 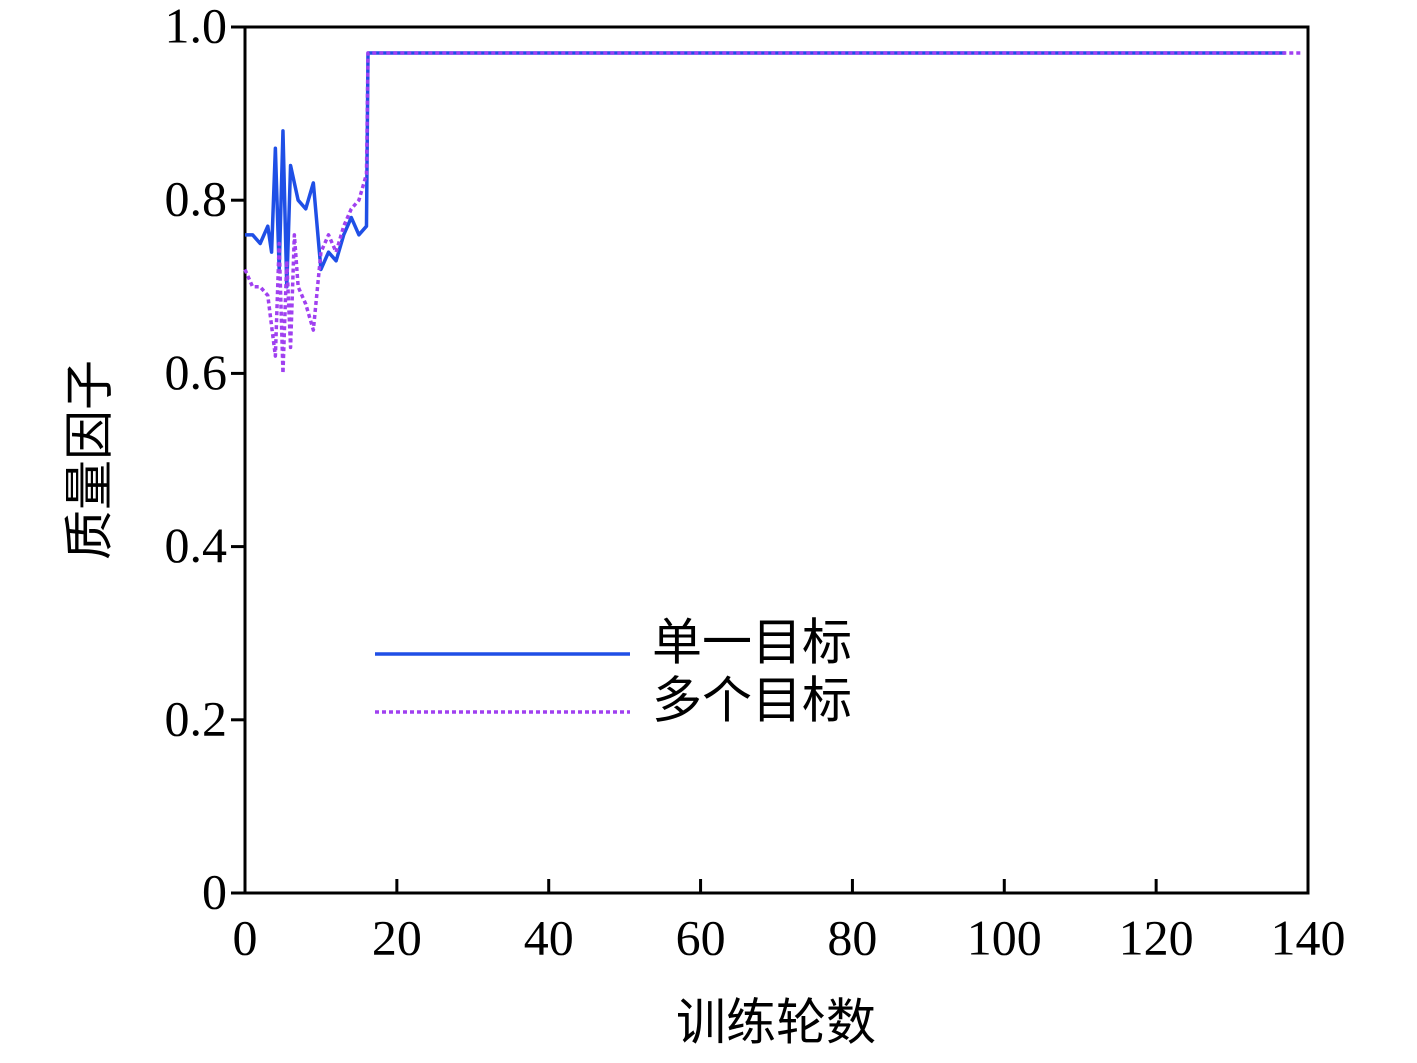 I want to click on y-tick-label: 0.4, so click(x=196, y=545).